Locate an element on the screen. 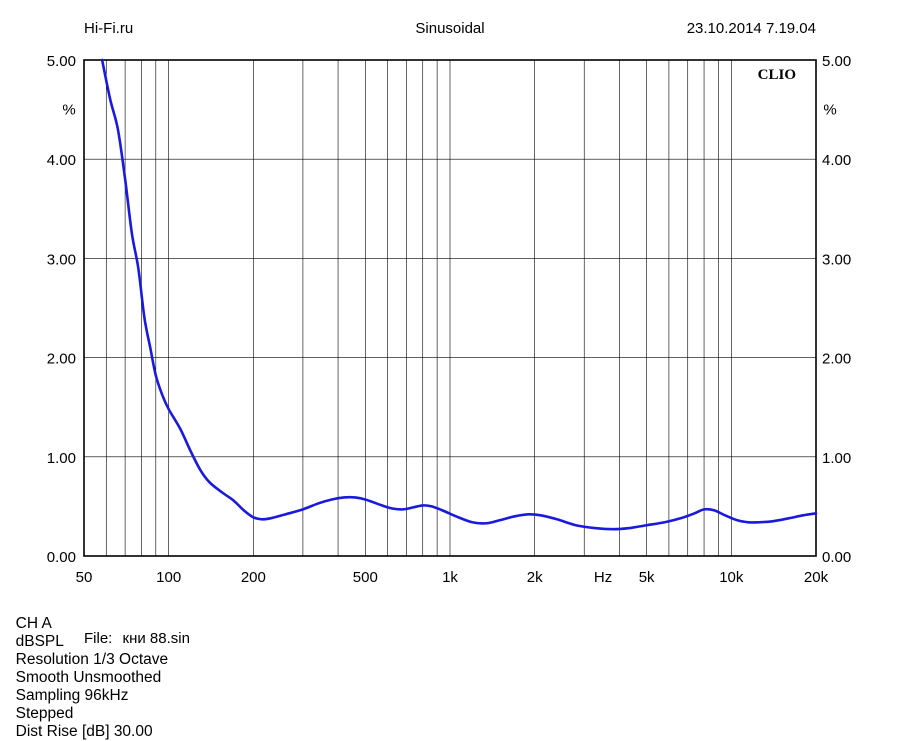  y-tick-label-left: 4.00 is located at coordinates (61, 160).